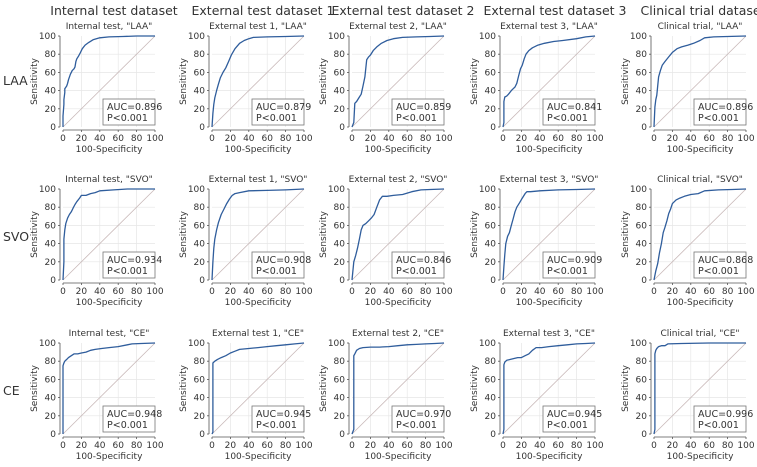 This screenshot has height=467, width=757. I want to click on auc-label: AUC=0.896, so click(725, 107).